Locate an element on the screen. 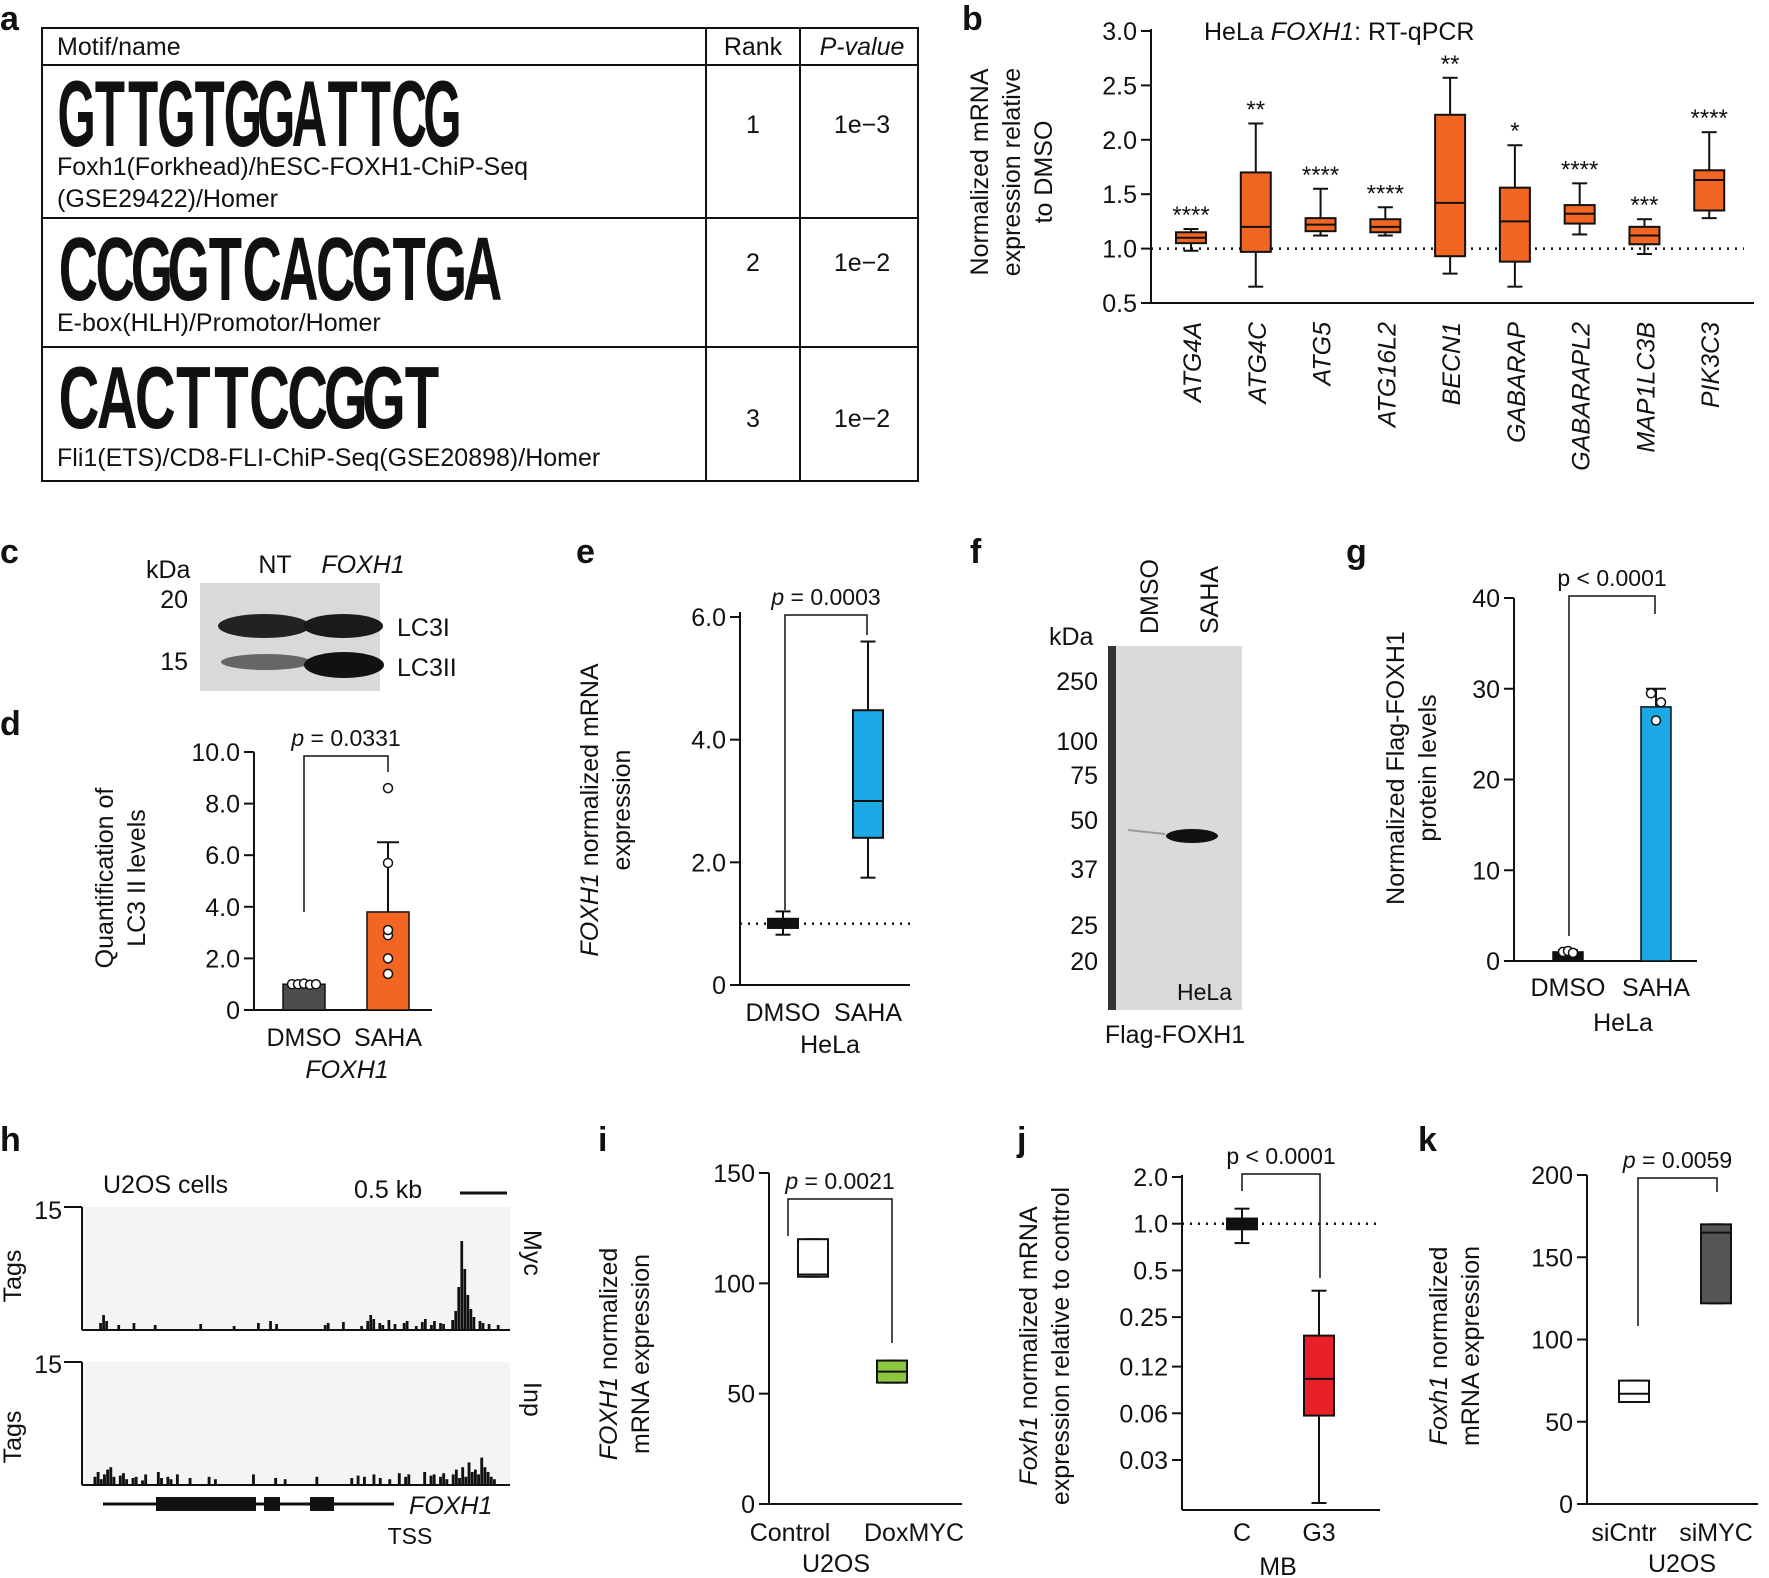 The width and height of the screenshot is (1769, 1578). col-header-pvalue: P-value is located at coordinates (862, 47).